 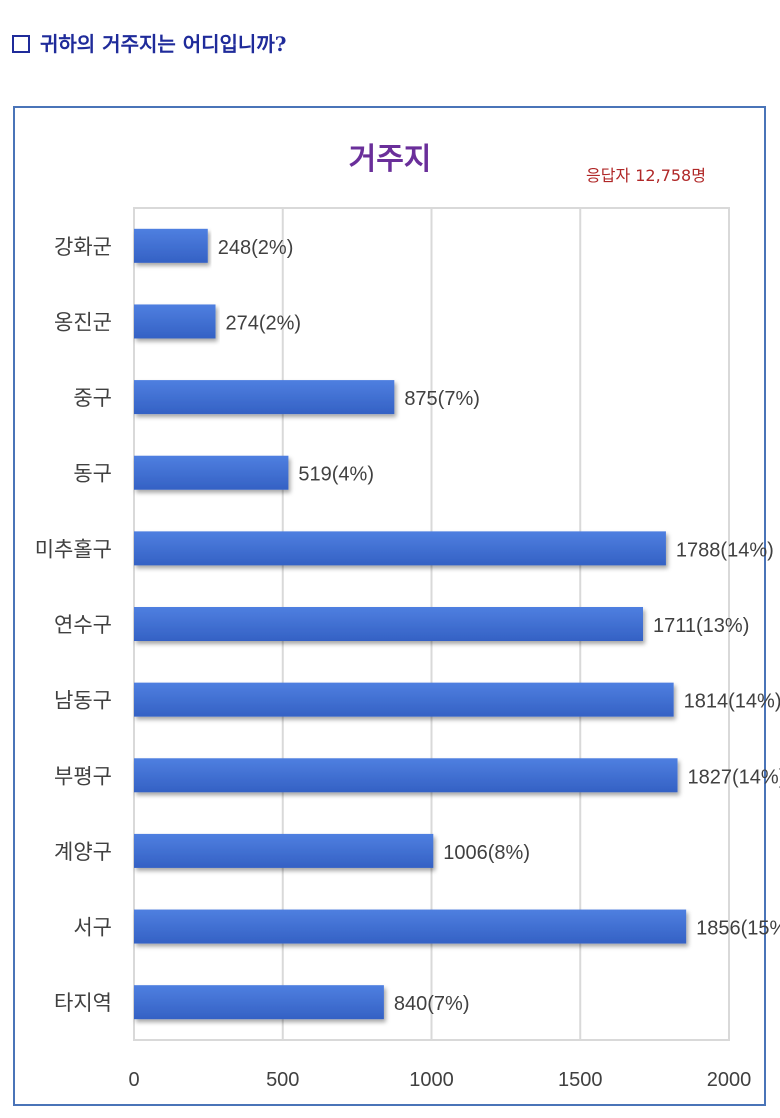 What do you see at coordinates (73, 549) in the screenshot?
I see `category-label: 미추홀구` at bounding box center [73, 549].